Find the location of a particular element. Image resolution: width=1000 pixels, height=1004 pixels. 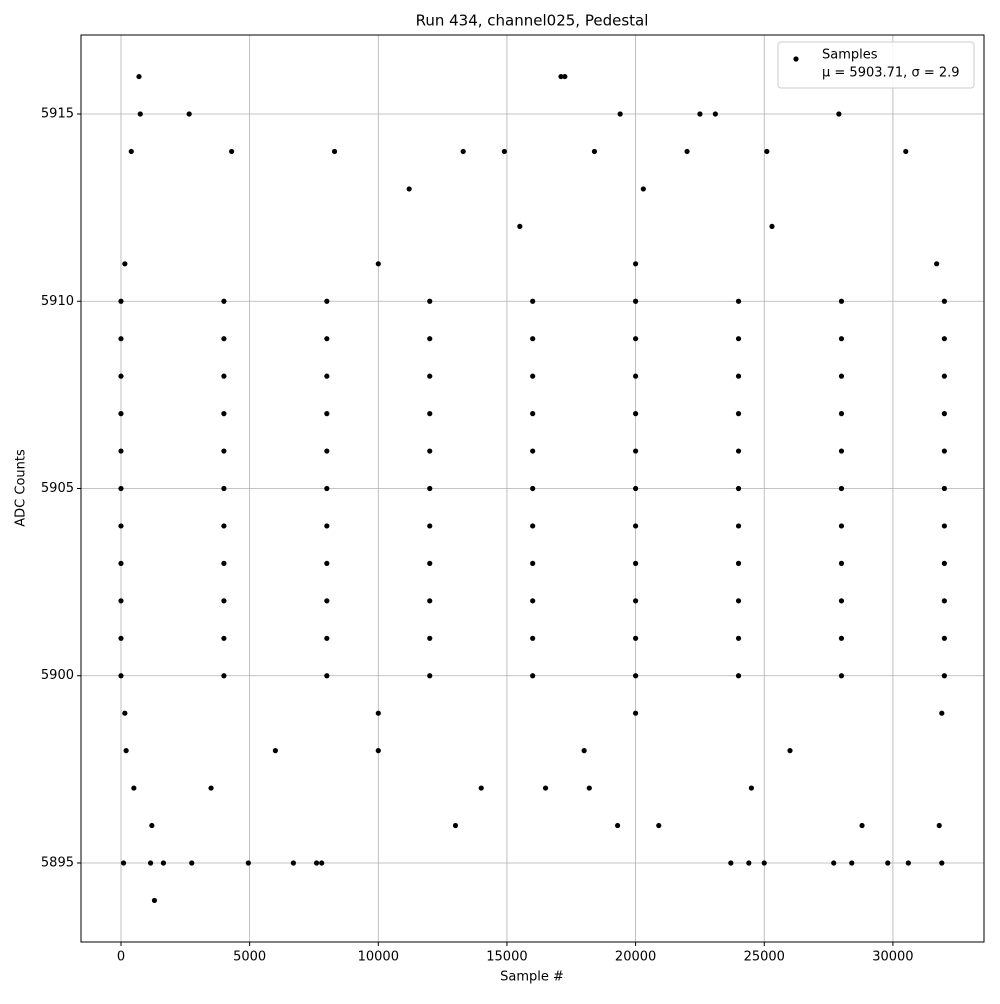

x-tick-label: 5000 is located at coordinates (249, 957).